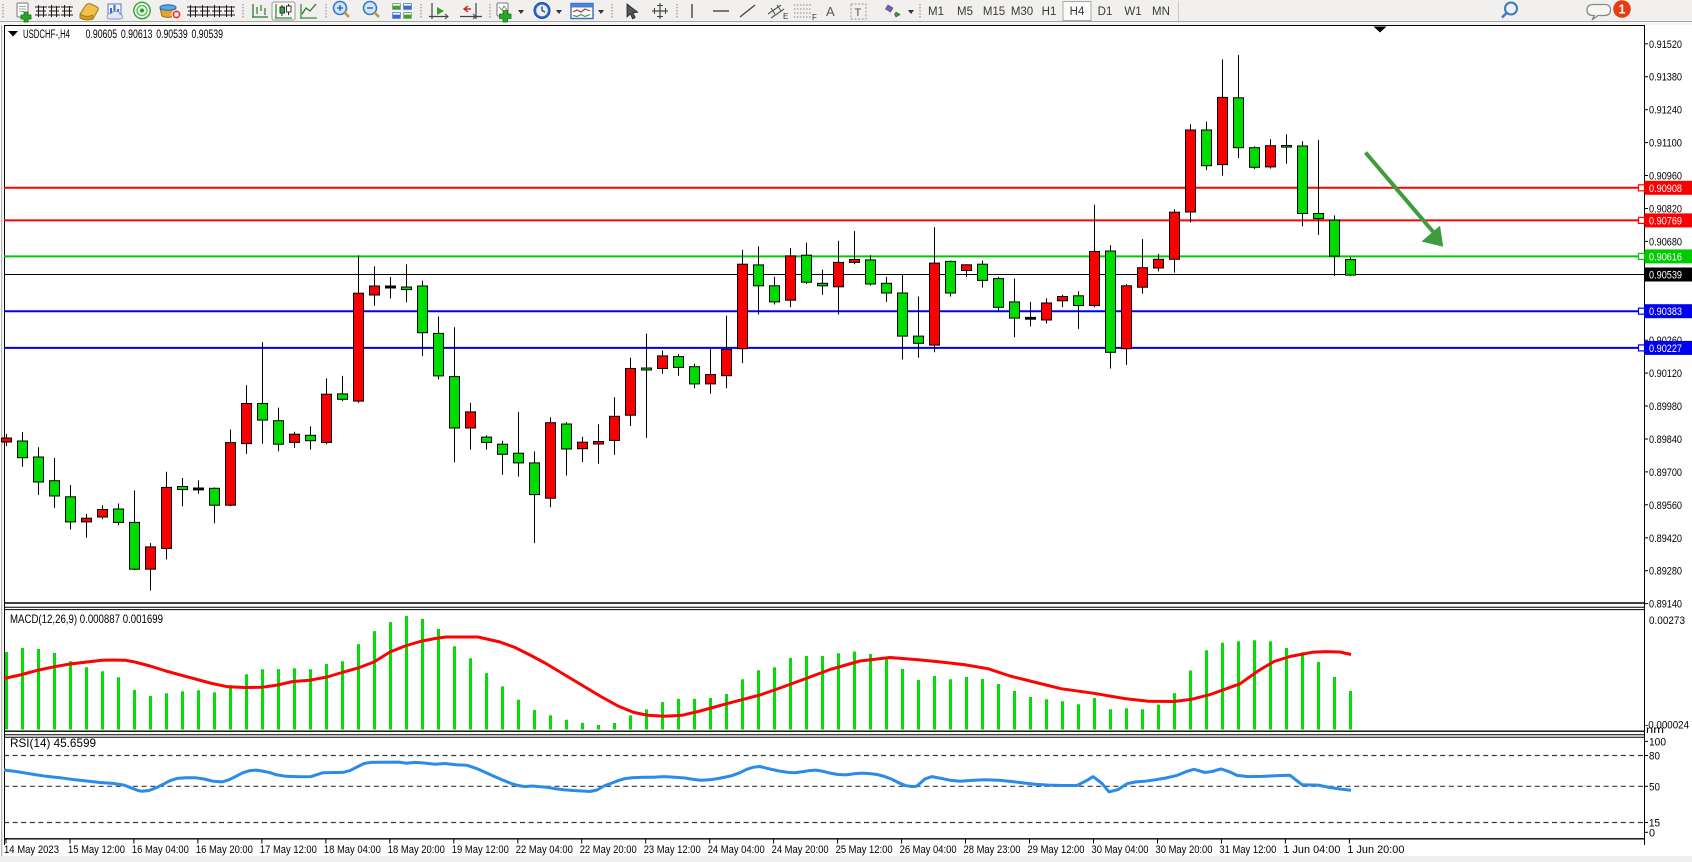 Image resolution: width=1692 pixels, height=862 pixels. Describe the element at coordinates (1665, 312) in the screenshot. I see `svg-text: 0.90383` at that location.